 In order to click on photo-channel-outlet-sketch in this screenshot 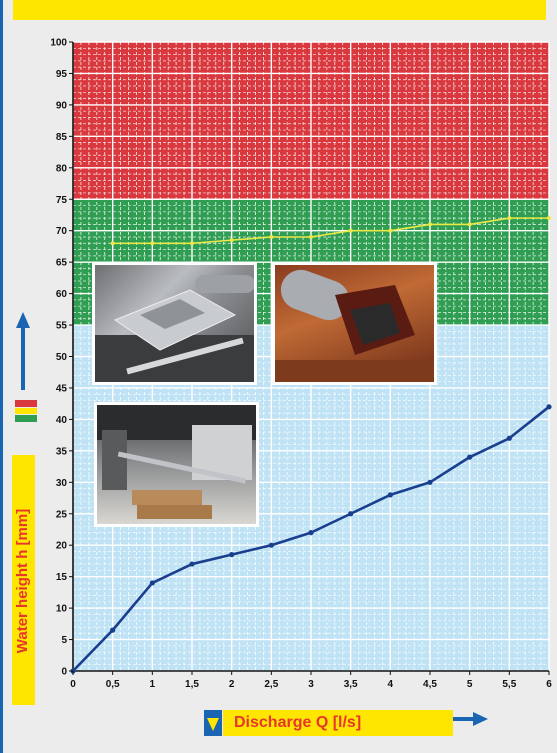, I will do `click(354, 325)`.